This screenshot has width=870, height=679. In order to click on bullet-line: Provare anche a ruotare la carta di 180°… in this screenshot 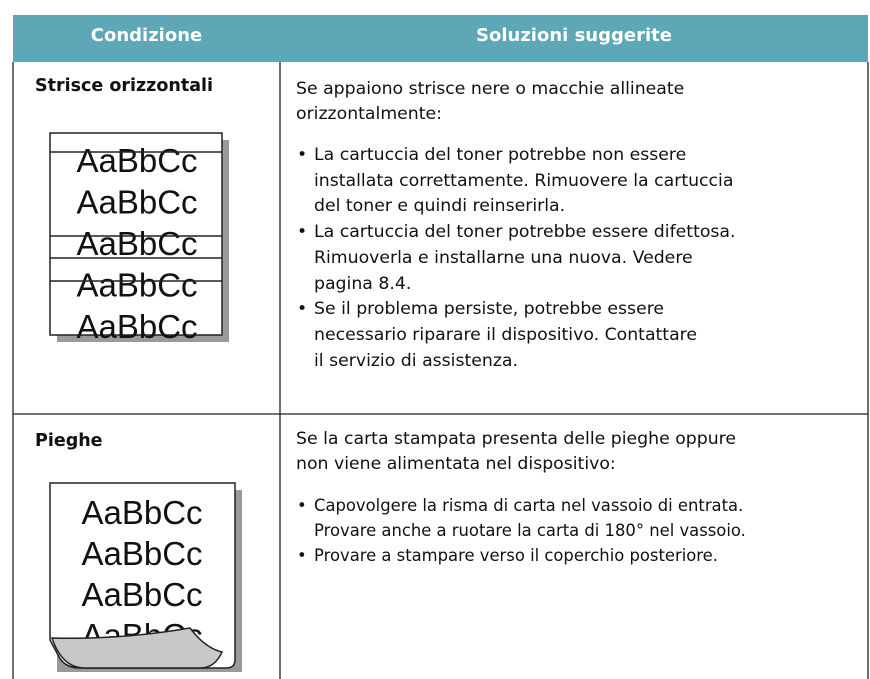, I will do `click(530, 530)`.